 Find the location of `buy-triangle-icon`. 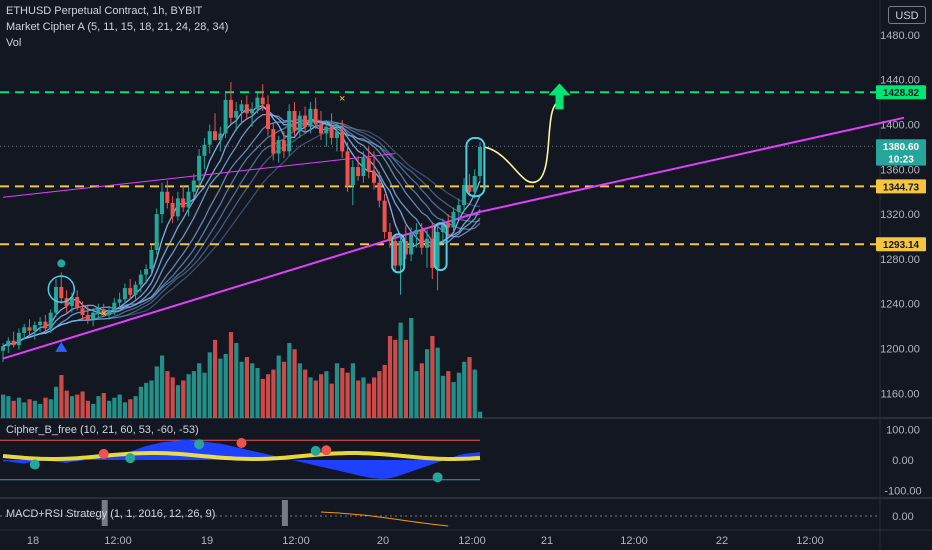

buy-triangle-icon is located at coordinates (61, 346).